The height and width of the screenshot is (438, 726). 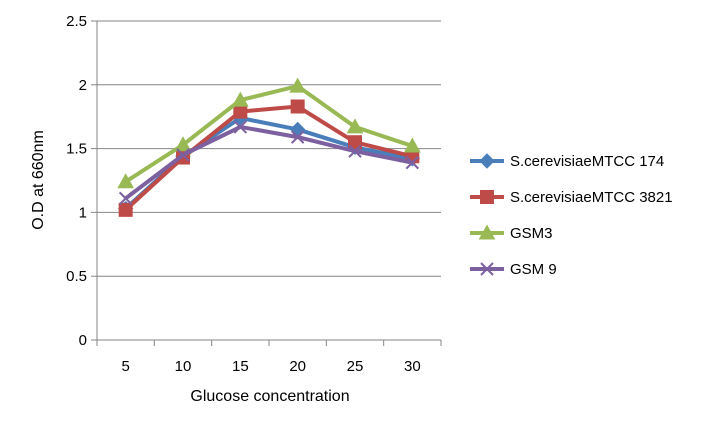 What do you see at coordinates (76, 149) in the screenshot?
I see `y-tick-label: 1.5` at bounding box center [76, 149].